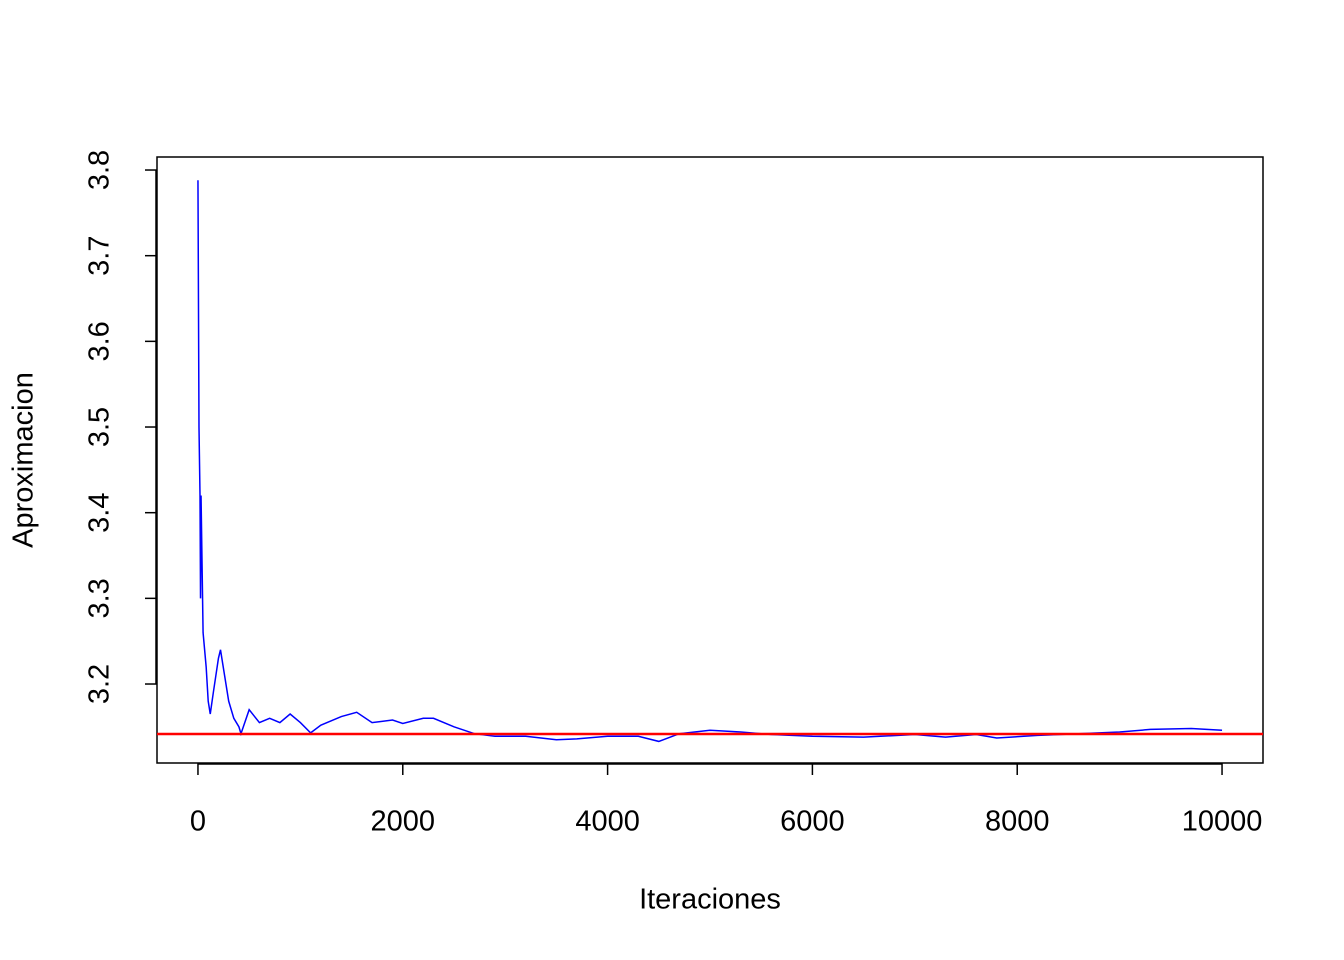 Image resolution: width=1344 pixels, height=960 pixels. I want to click on y-tick-label: 3.4, so click(100, 513).